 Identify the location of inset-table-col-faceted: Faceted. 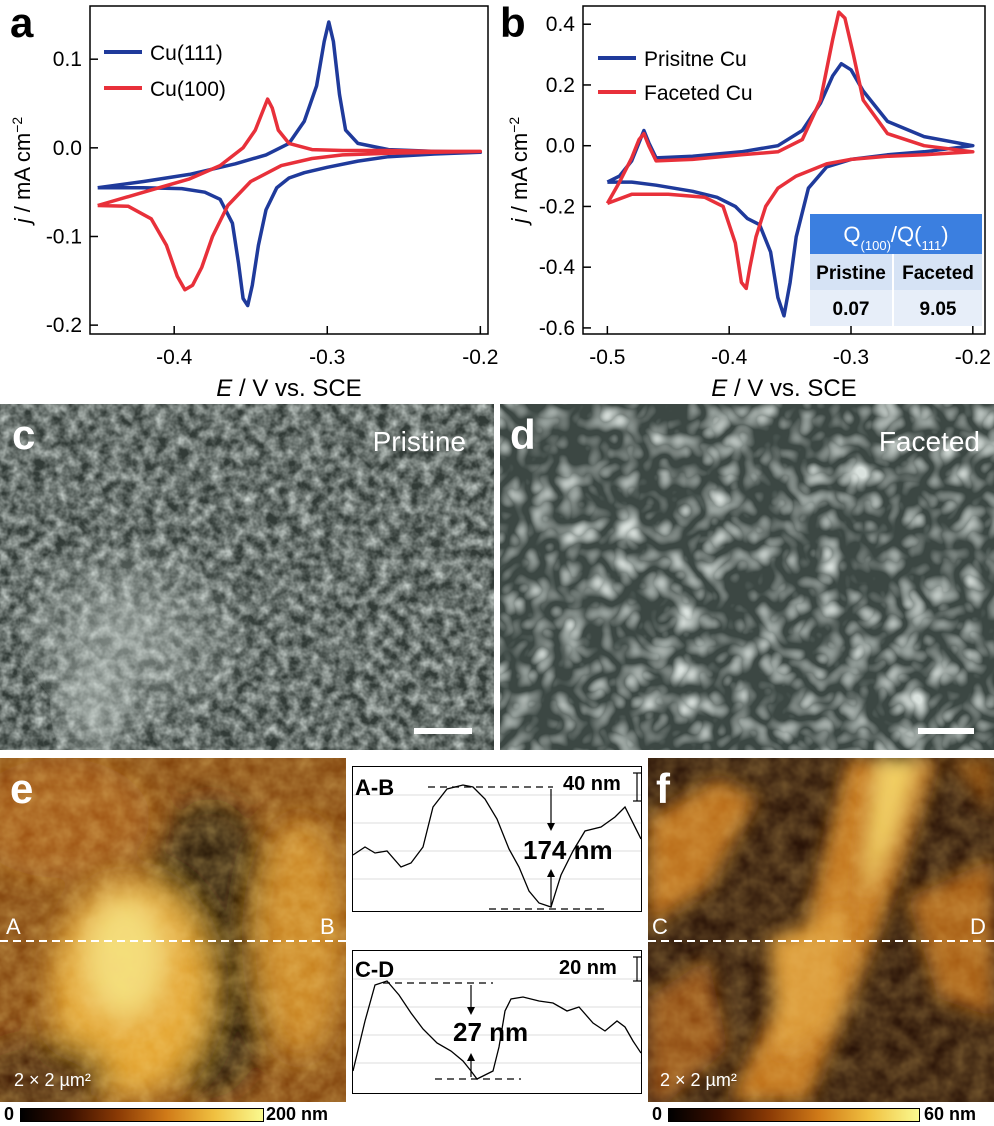
(938, 273).